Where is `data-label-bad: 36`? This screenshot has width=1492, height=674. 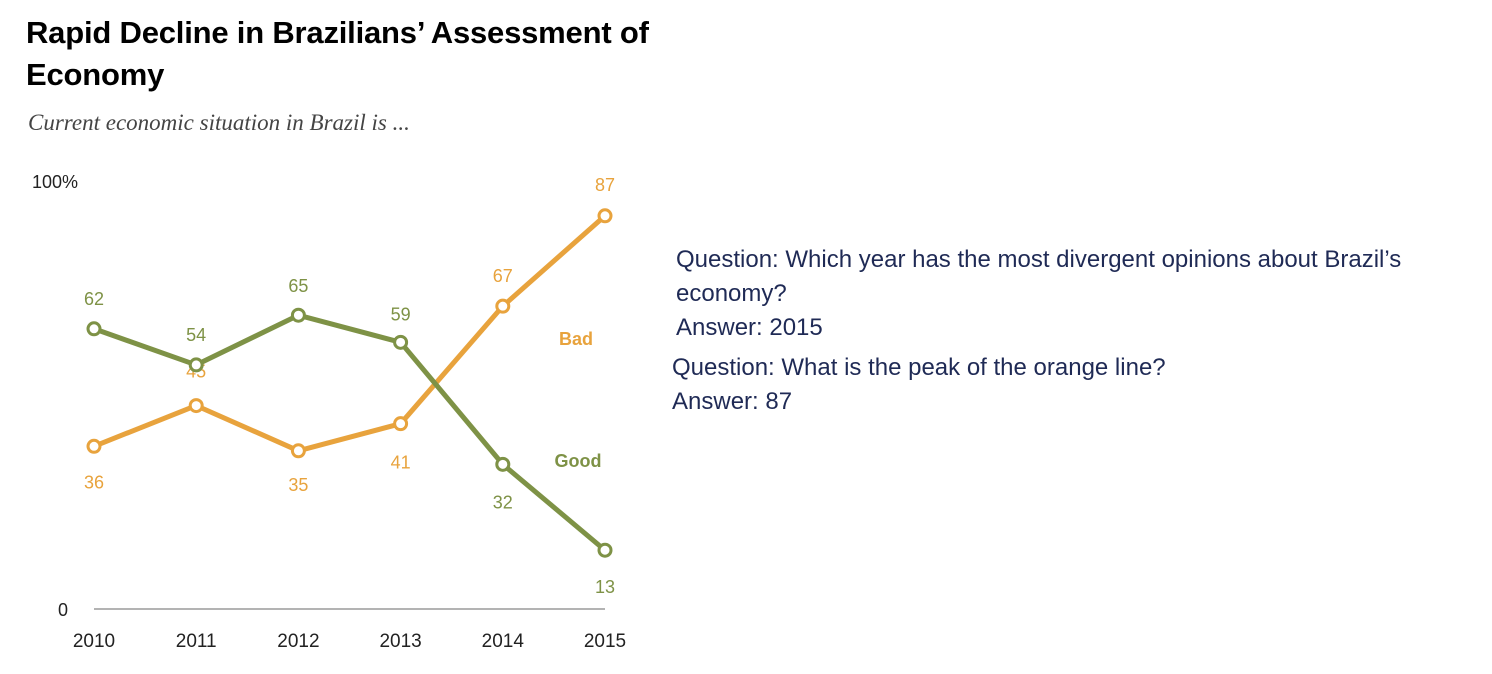
data-label-bad: 36 is located at coordinates (94, 482).